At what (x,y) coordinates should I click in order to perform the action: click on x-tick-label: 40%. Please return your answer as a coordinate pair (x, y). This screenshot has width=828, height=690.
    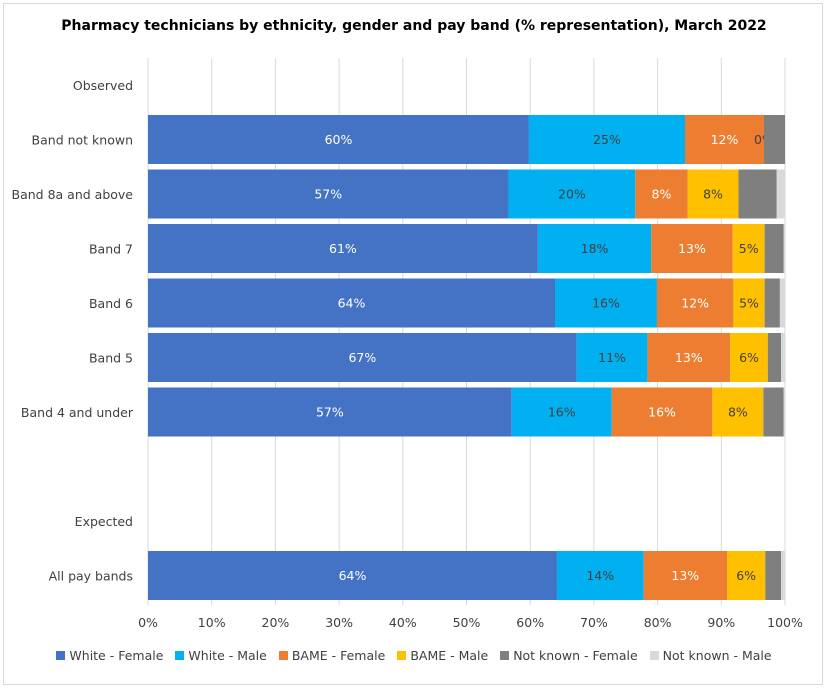
    Looking at the image, I should click on (403, 622).